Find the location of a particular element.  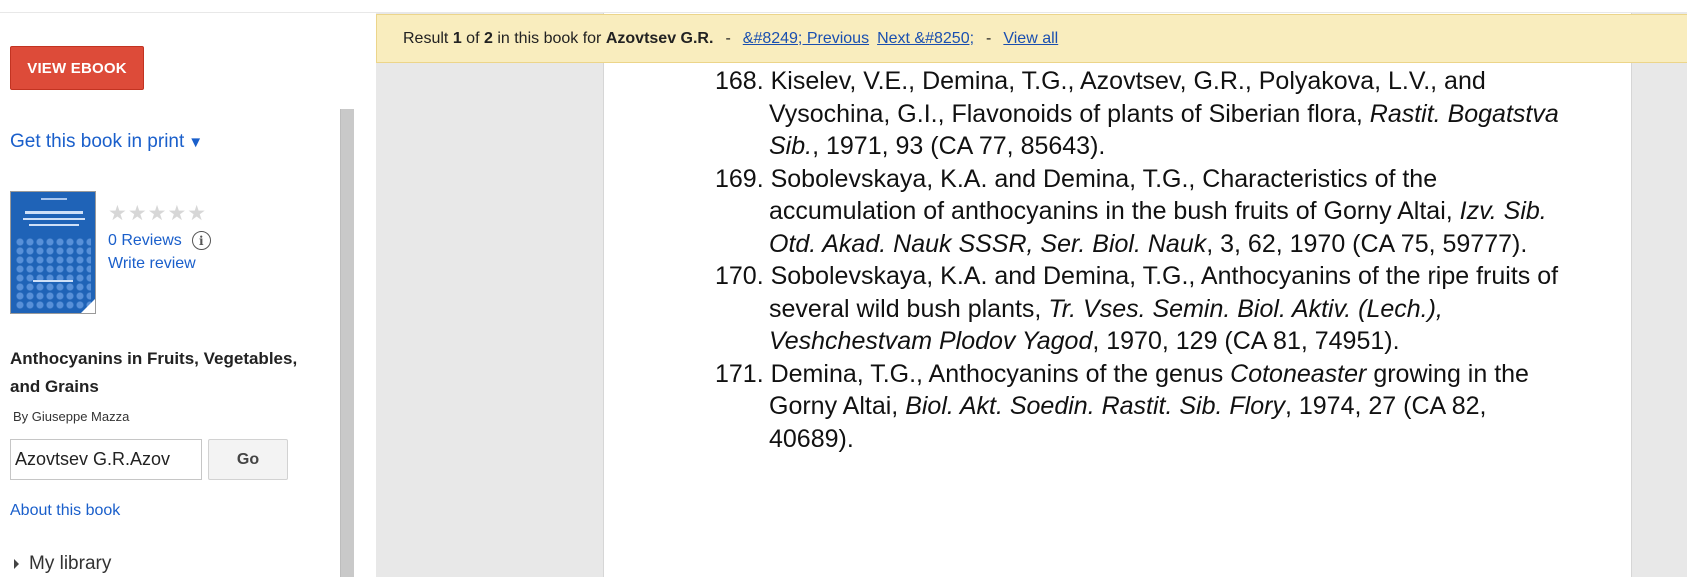

write-review-link: Write review is located at coordinates (152, 263).